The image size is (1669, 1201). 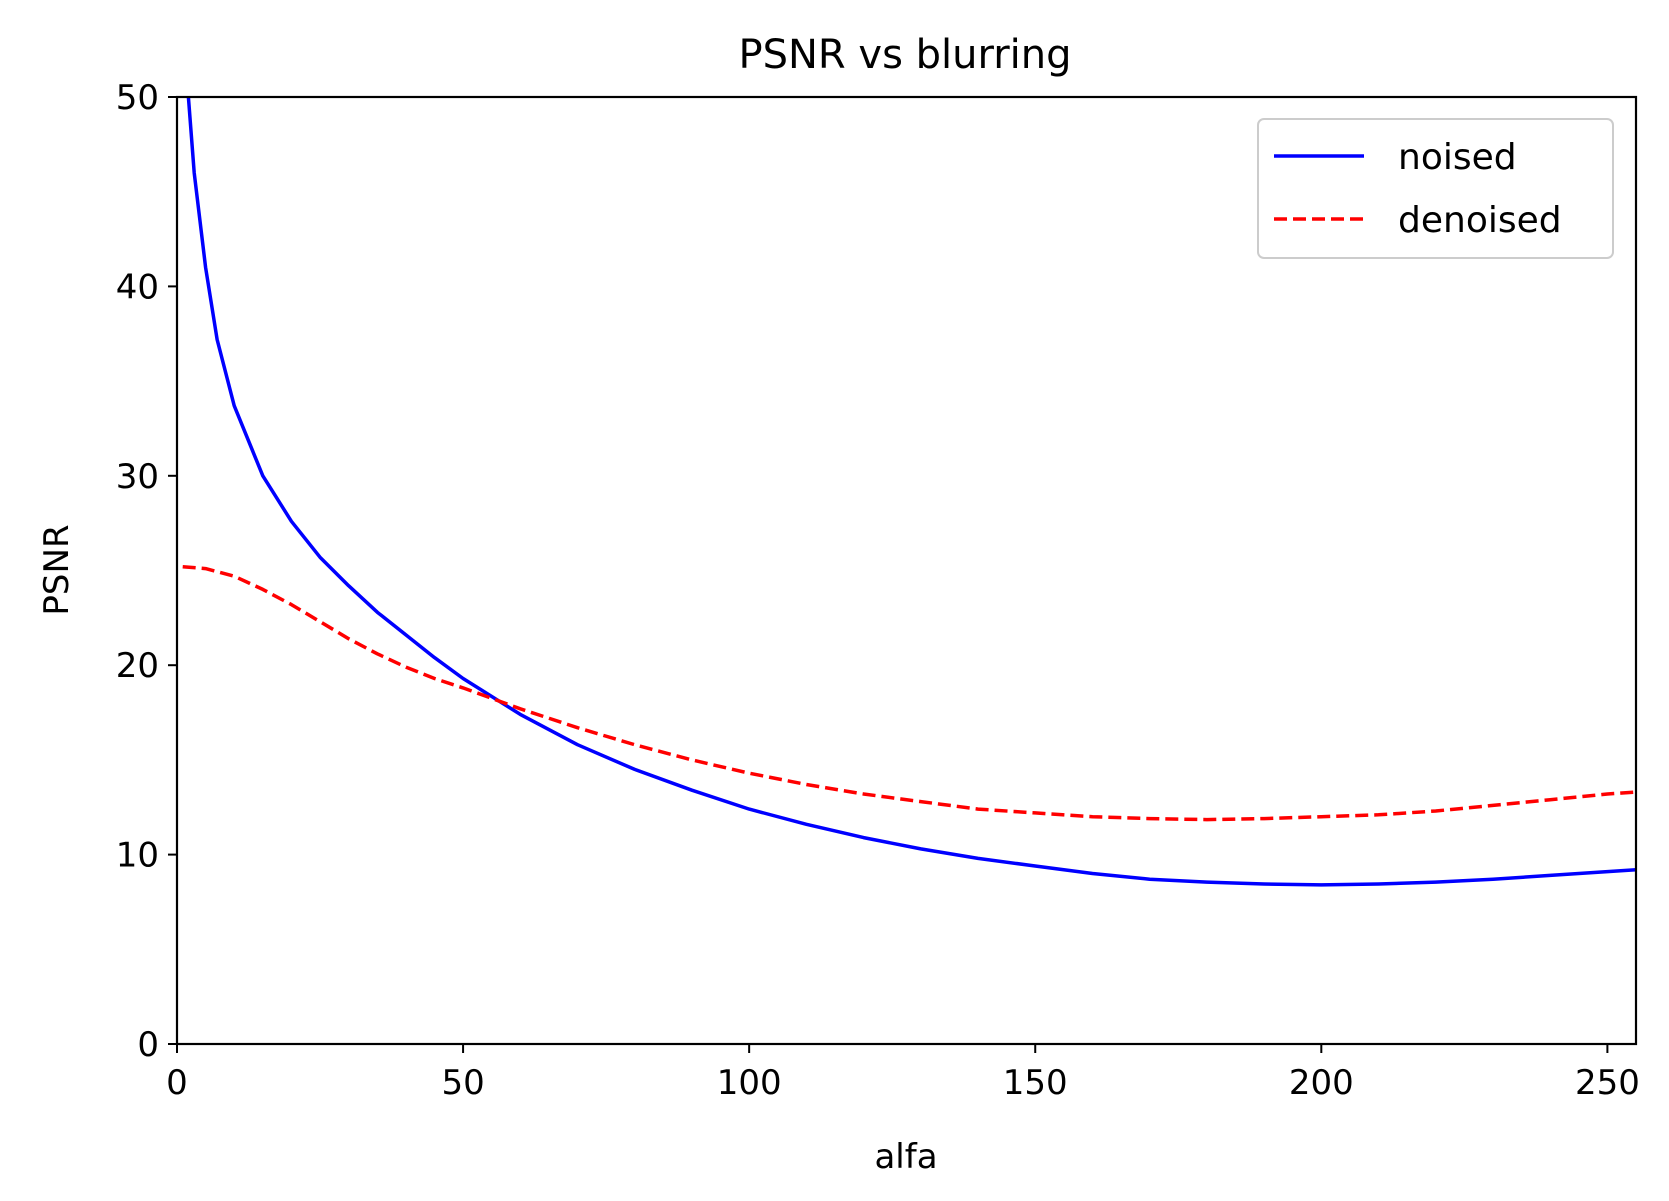 What do you see at coordinates (1607, 1083) in the screenshot?
I see `x-tick-label: 250` at bounding box center [1607, 1083].